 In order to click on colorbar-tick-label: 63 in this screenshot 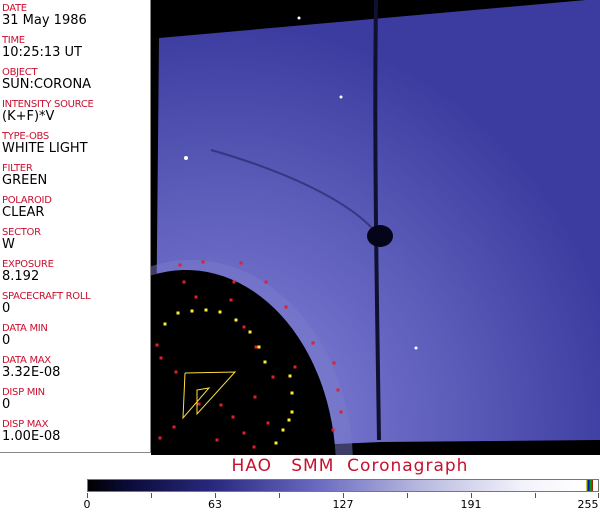, I will do `click(215, 504)`.